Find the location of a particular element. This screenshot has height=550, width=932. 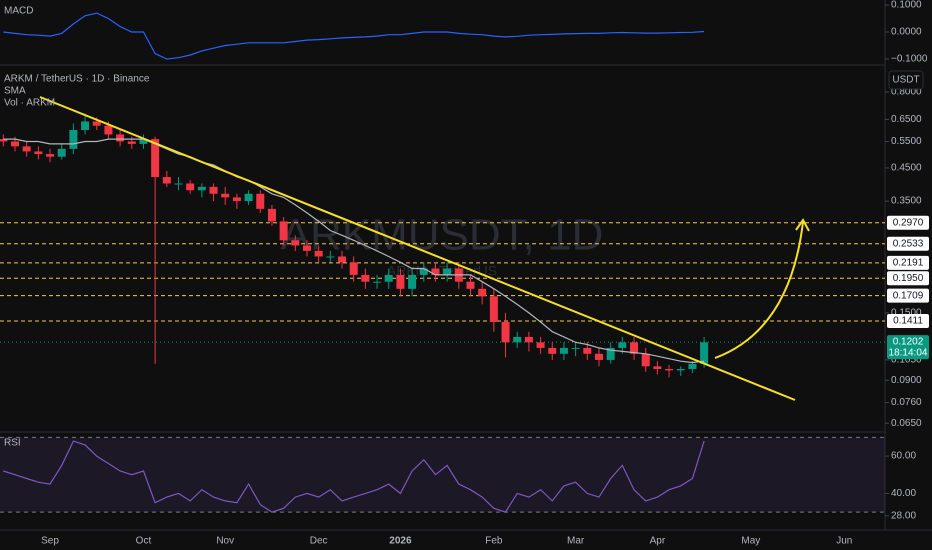

legend-entry: SMA is located at coordinates (15, 91).